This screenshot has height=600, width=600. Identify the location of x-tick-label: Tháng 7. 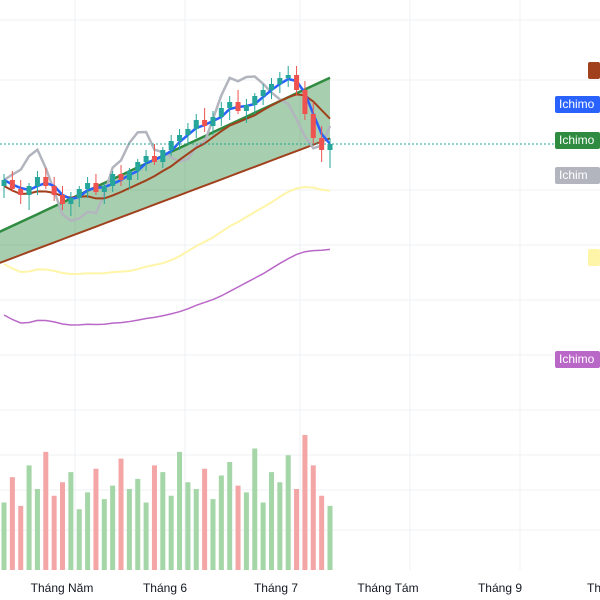
(276, 588).